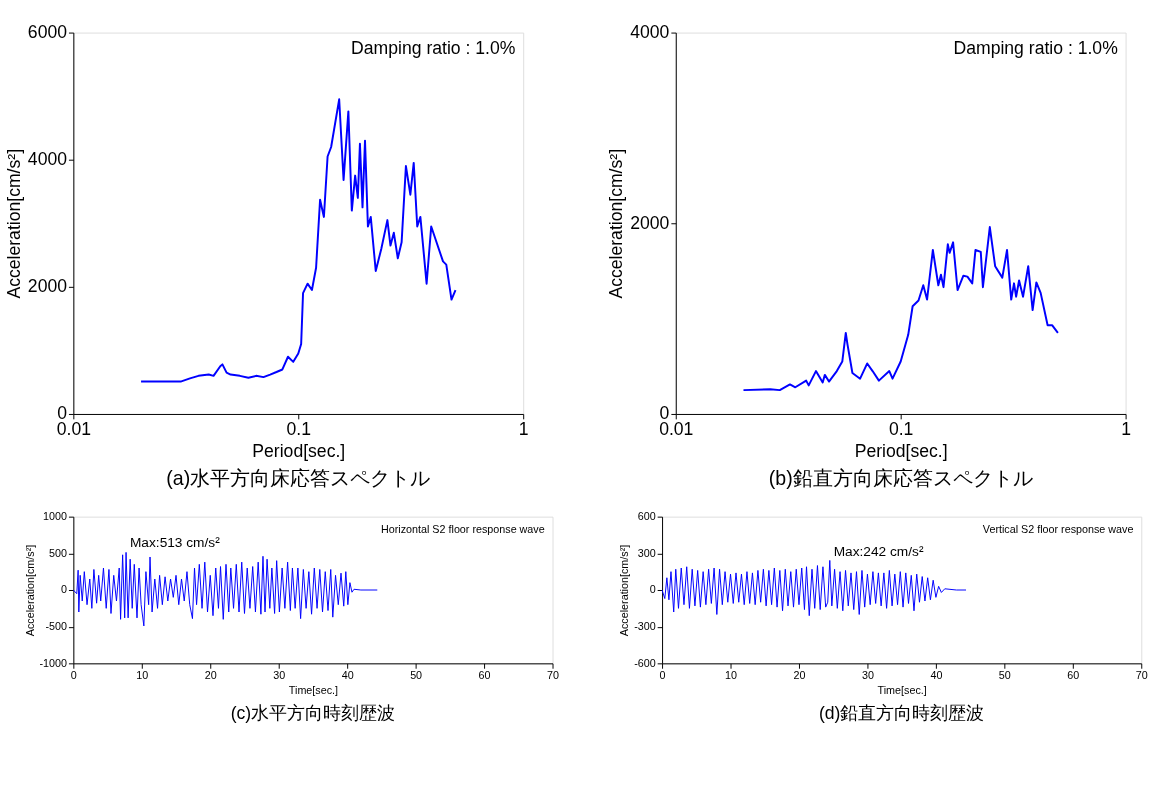  What do you see at coordinates (901, 713) in the screenshot?
I see `text: (d)鉛直方向時刻歴波` at bounding box center [901, 713].